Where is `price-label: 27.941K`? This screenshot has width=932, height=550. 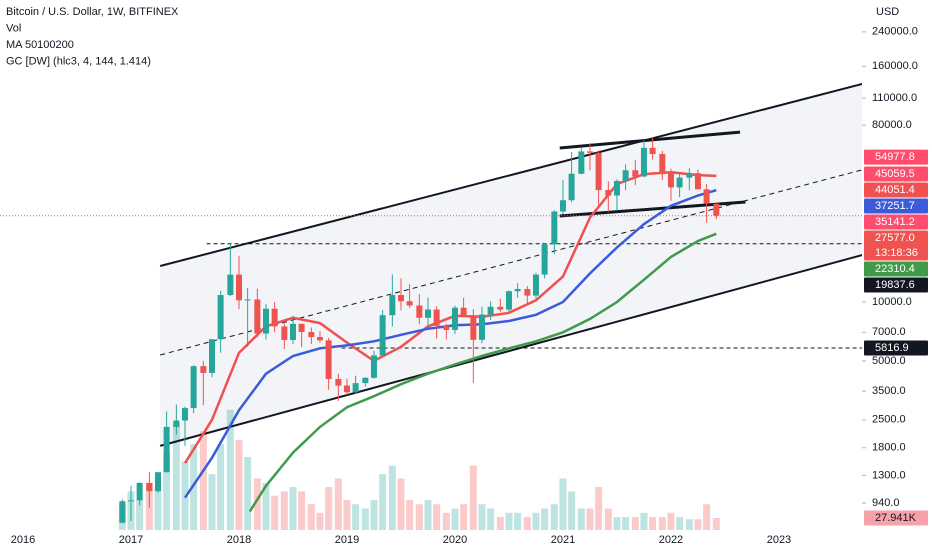
price-label: 27.941K is located at coordinates (896, 518).